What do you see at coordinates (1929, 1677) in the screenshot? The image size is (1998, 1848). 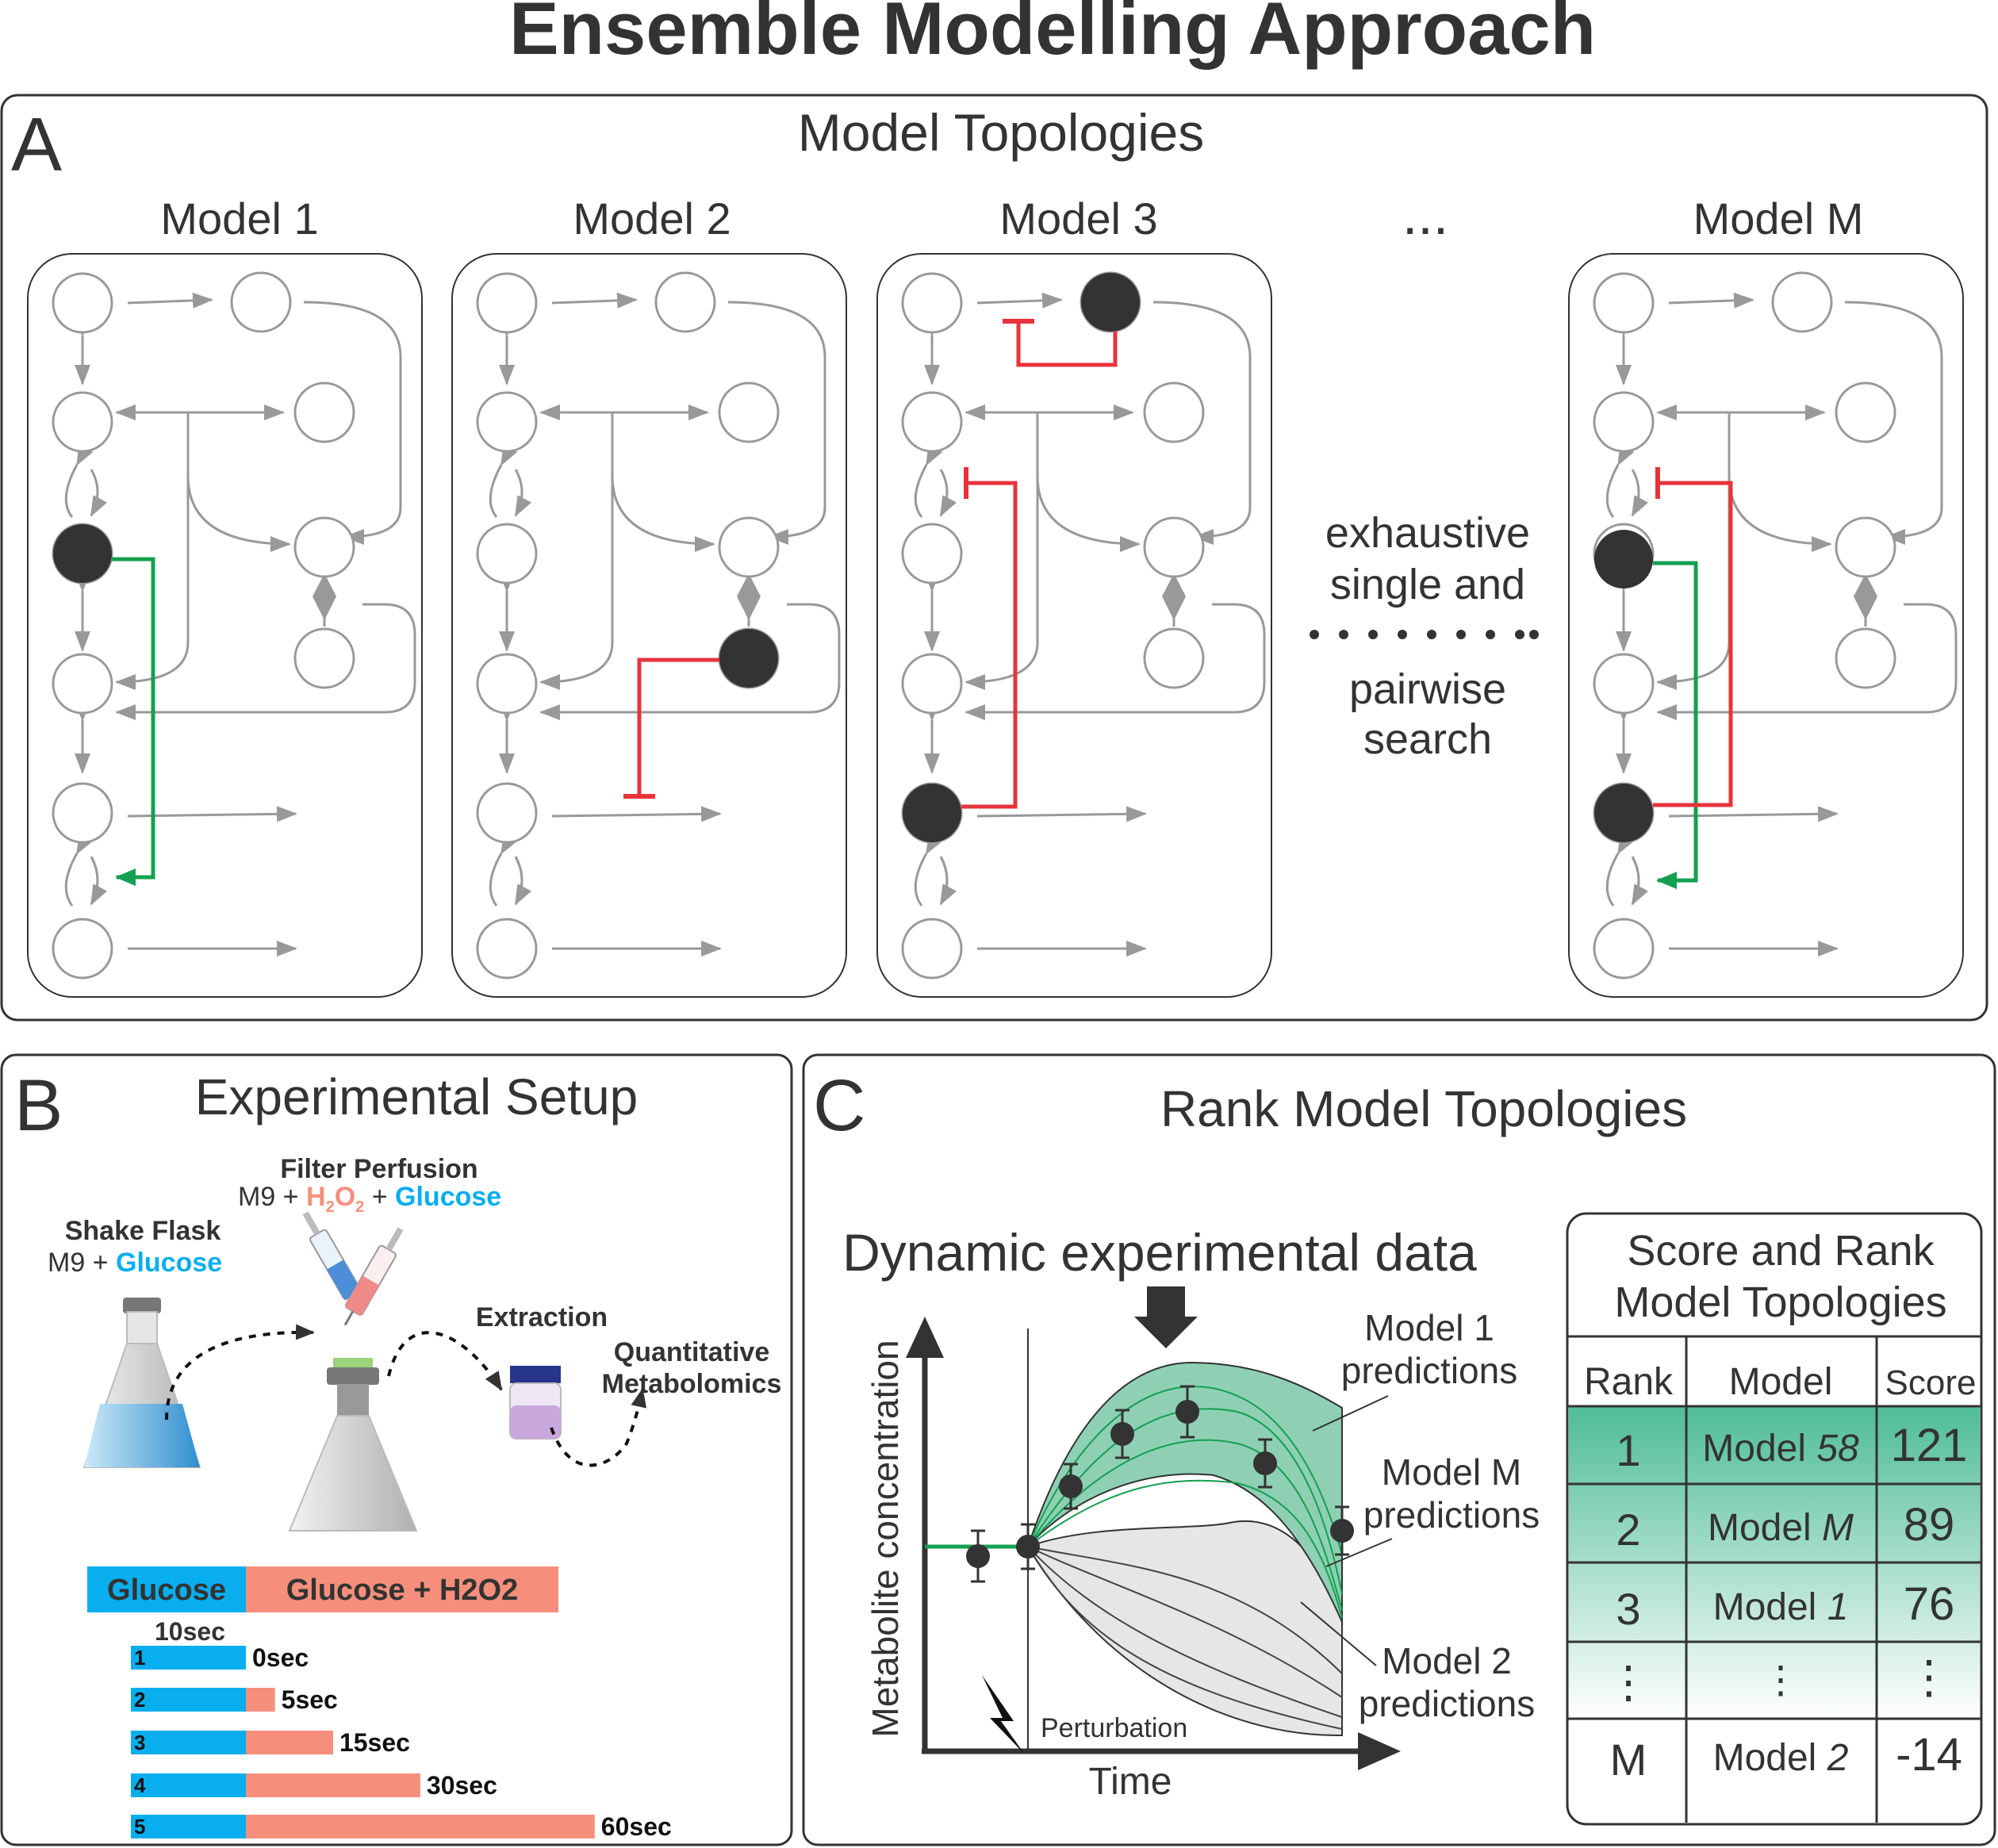 I see `table-cell-score: ⋮` at bounding box center [1929, 1677].